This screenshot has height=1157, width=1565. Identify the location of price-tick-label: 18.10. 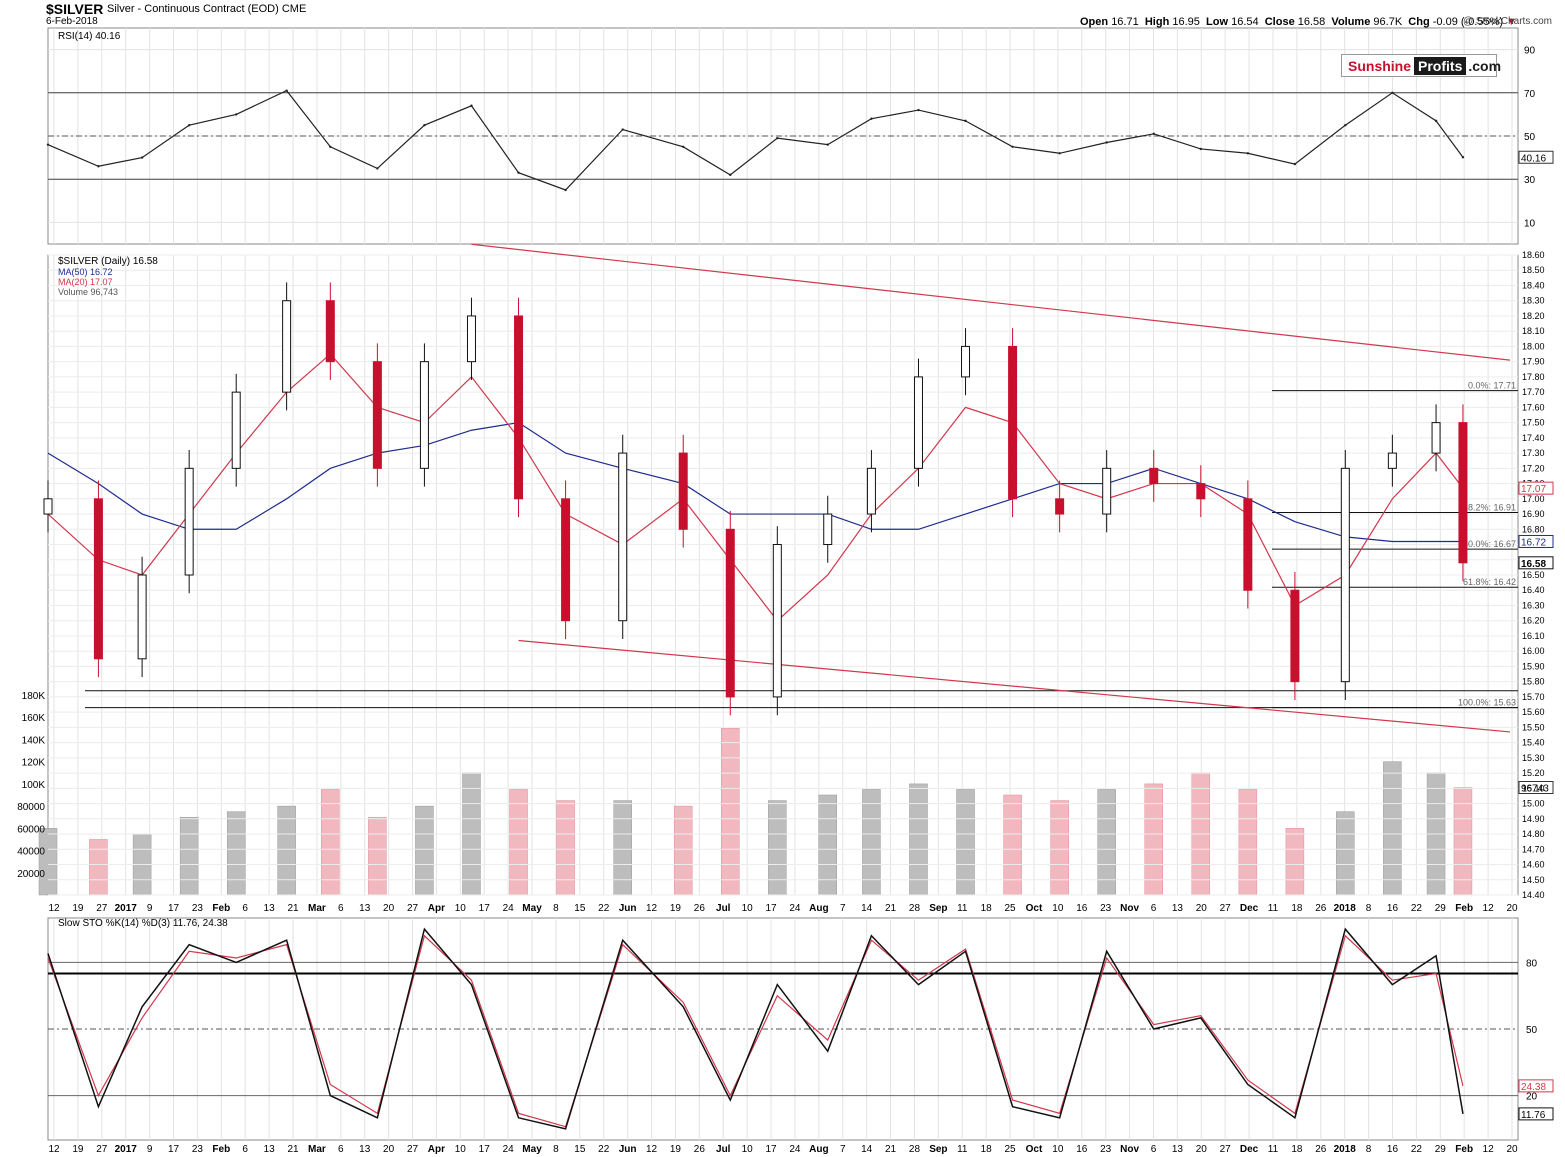
(1533, 331).